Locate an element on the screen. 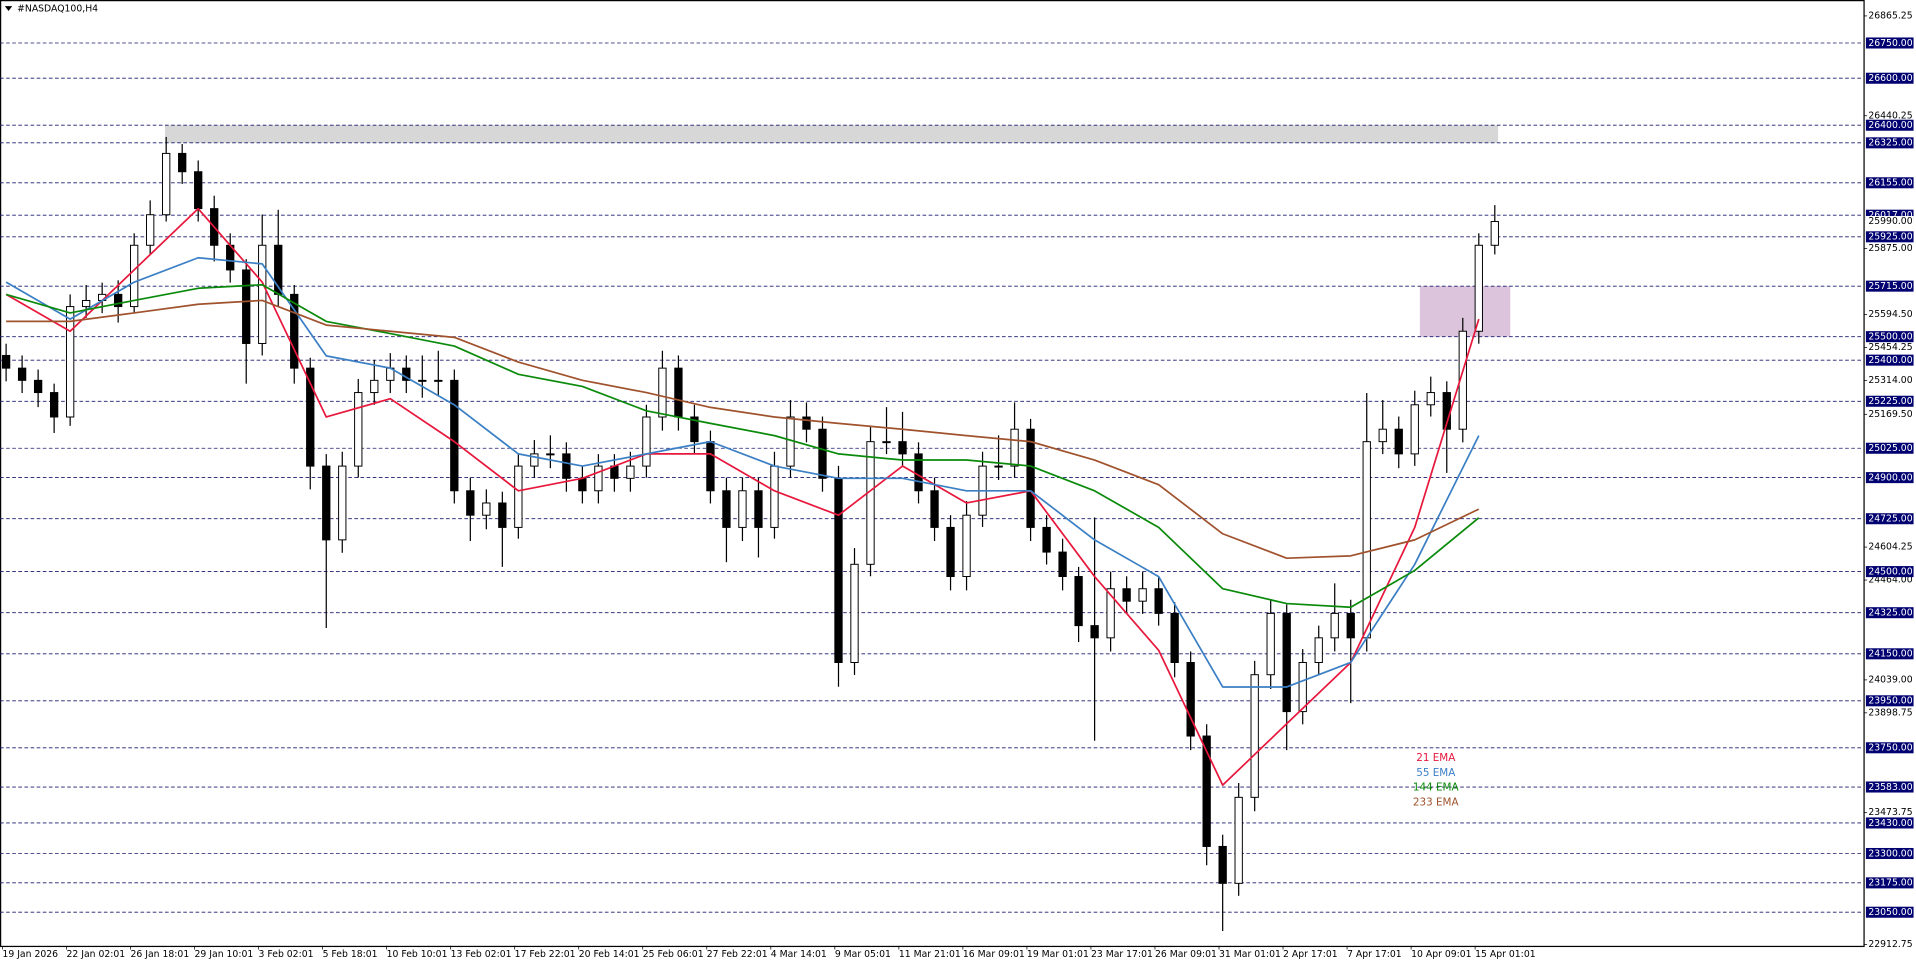 The width and height of the screenshot is (1916, 963). level-label: 23583.00 is located at coordinates (1890, 787).